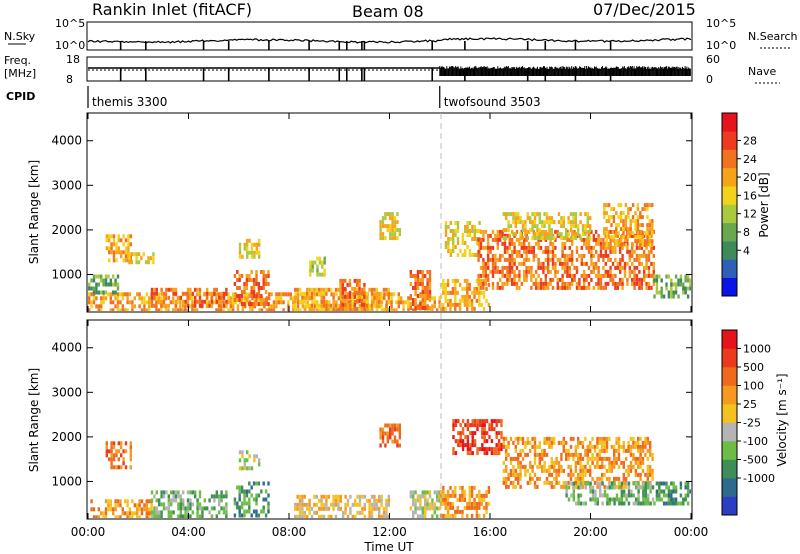  What do you see at coordinates (713, 59) in the screenshot?
I see `nave-tick-high: 60` at bounding box center [713, 59].